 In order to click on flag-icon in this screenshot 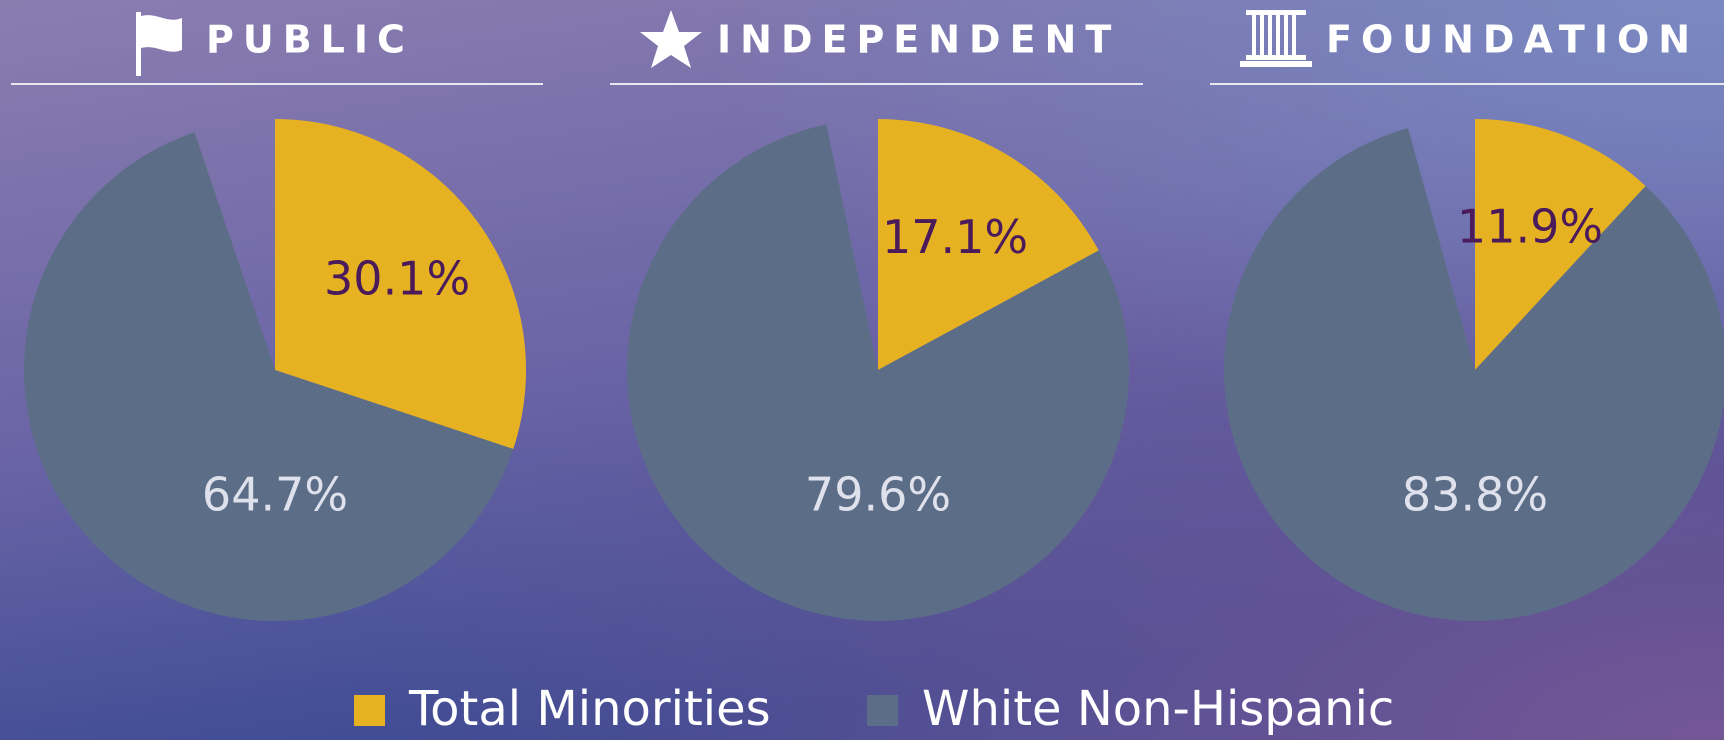, I will do `click(159, 44)`.